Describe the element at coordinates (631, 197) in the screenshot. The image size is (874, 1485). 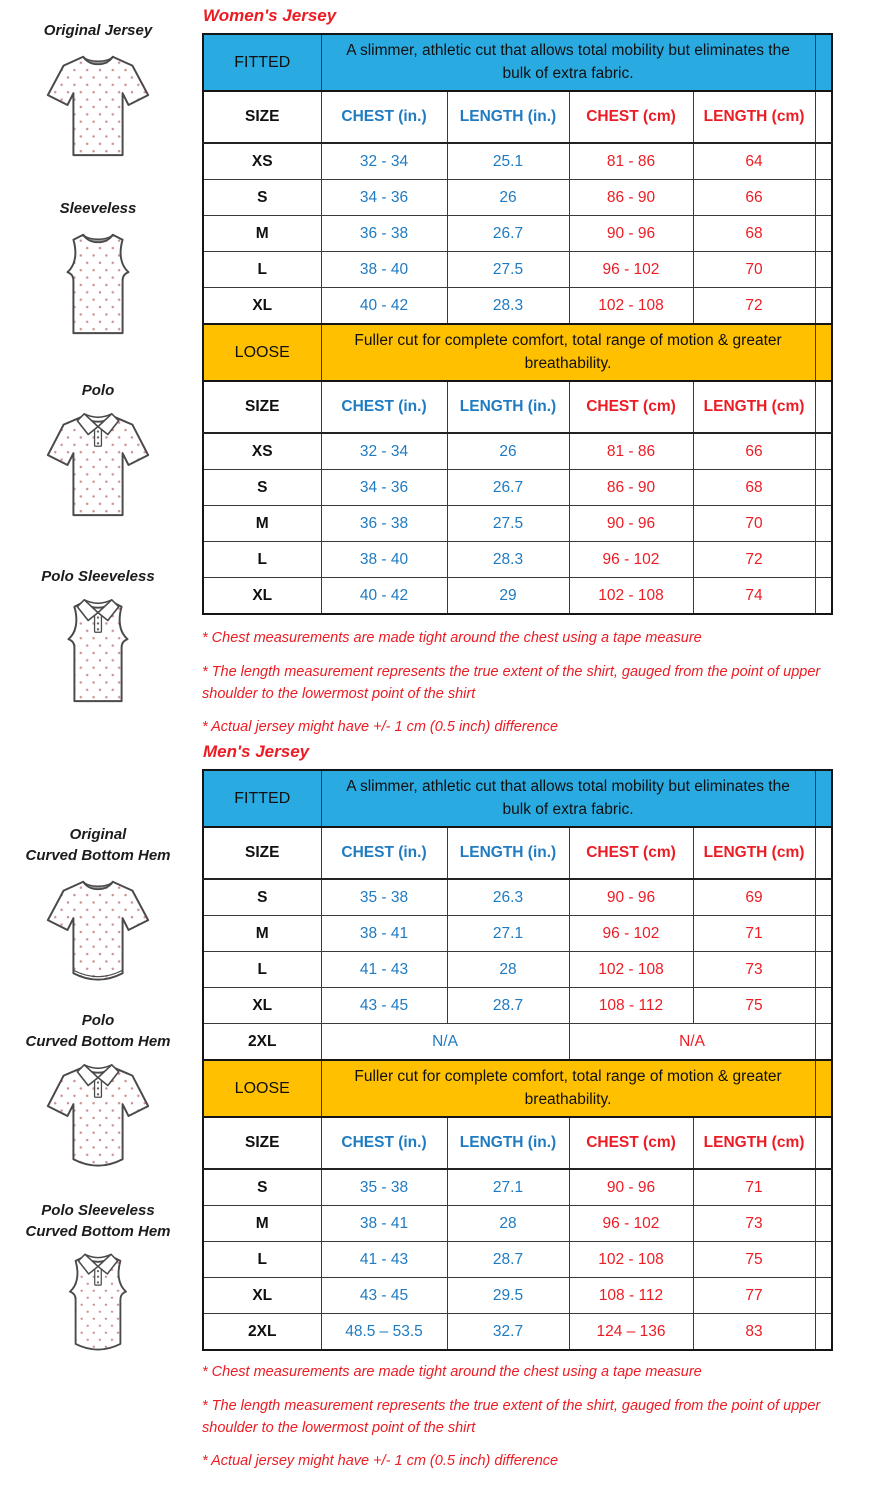
I see `cell: 86 - 90` at that location.